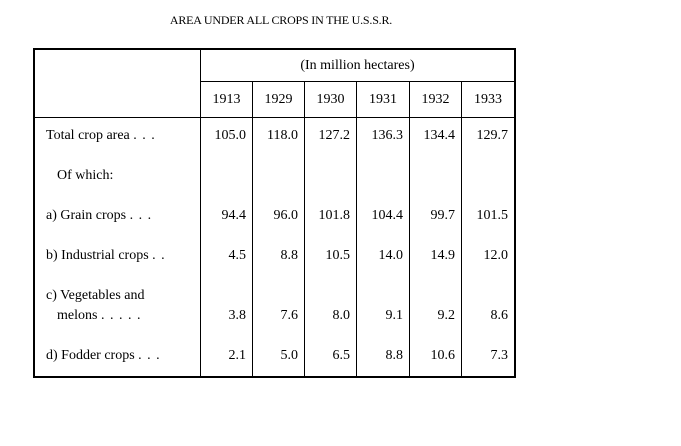 The width and height of the screenshot is (681, 446). I want to click on year-header: 1913, so click(226, 99).